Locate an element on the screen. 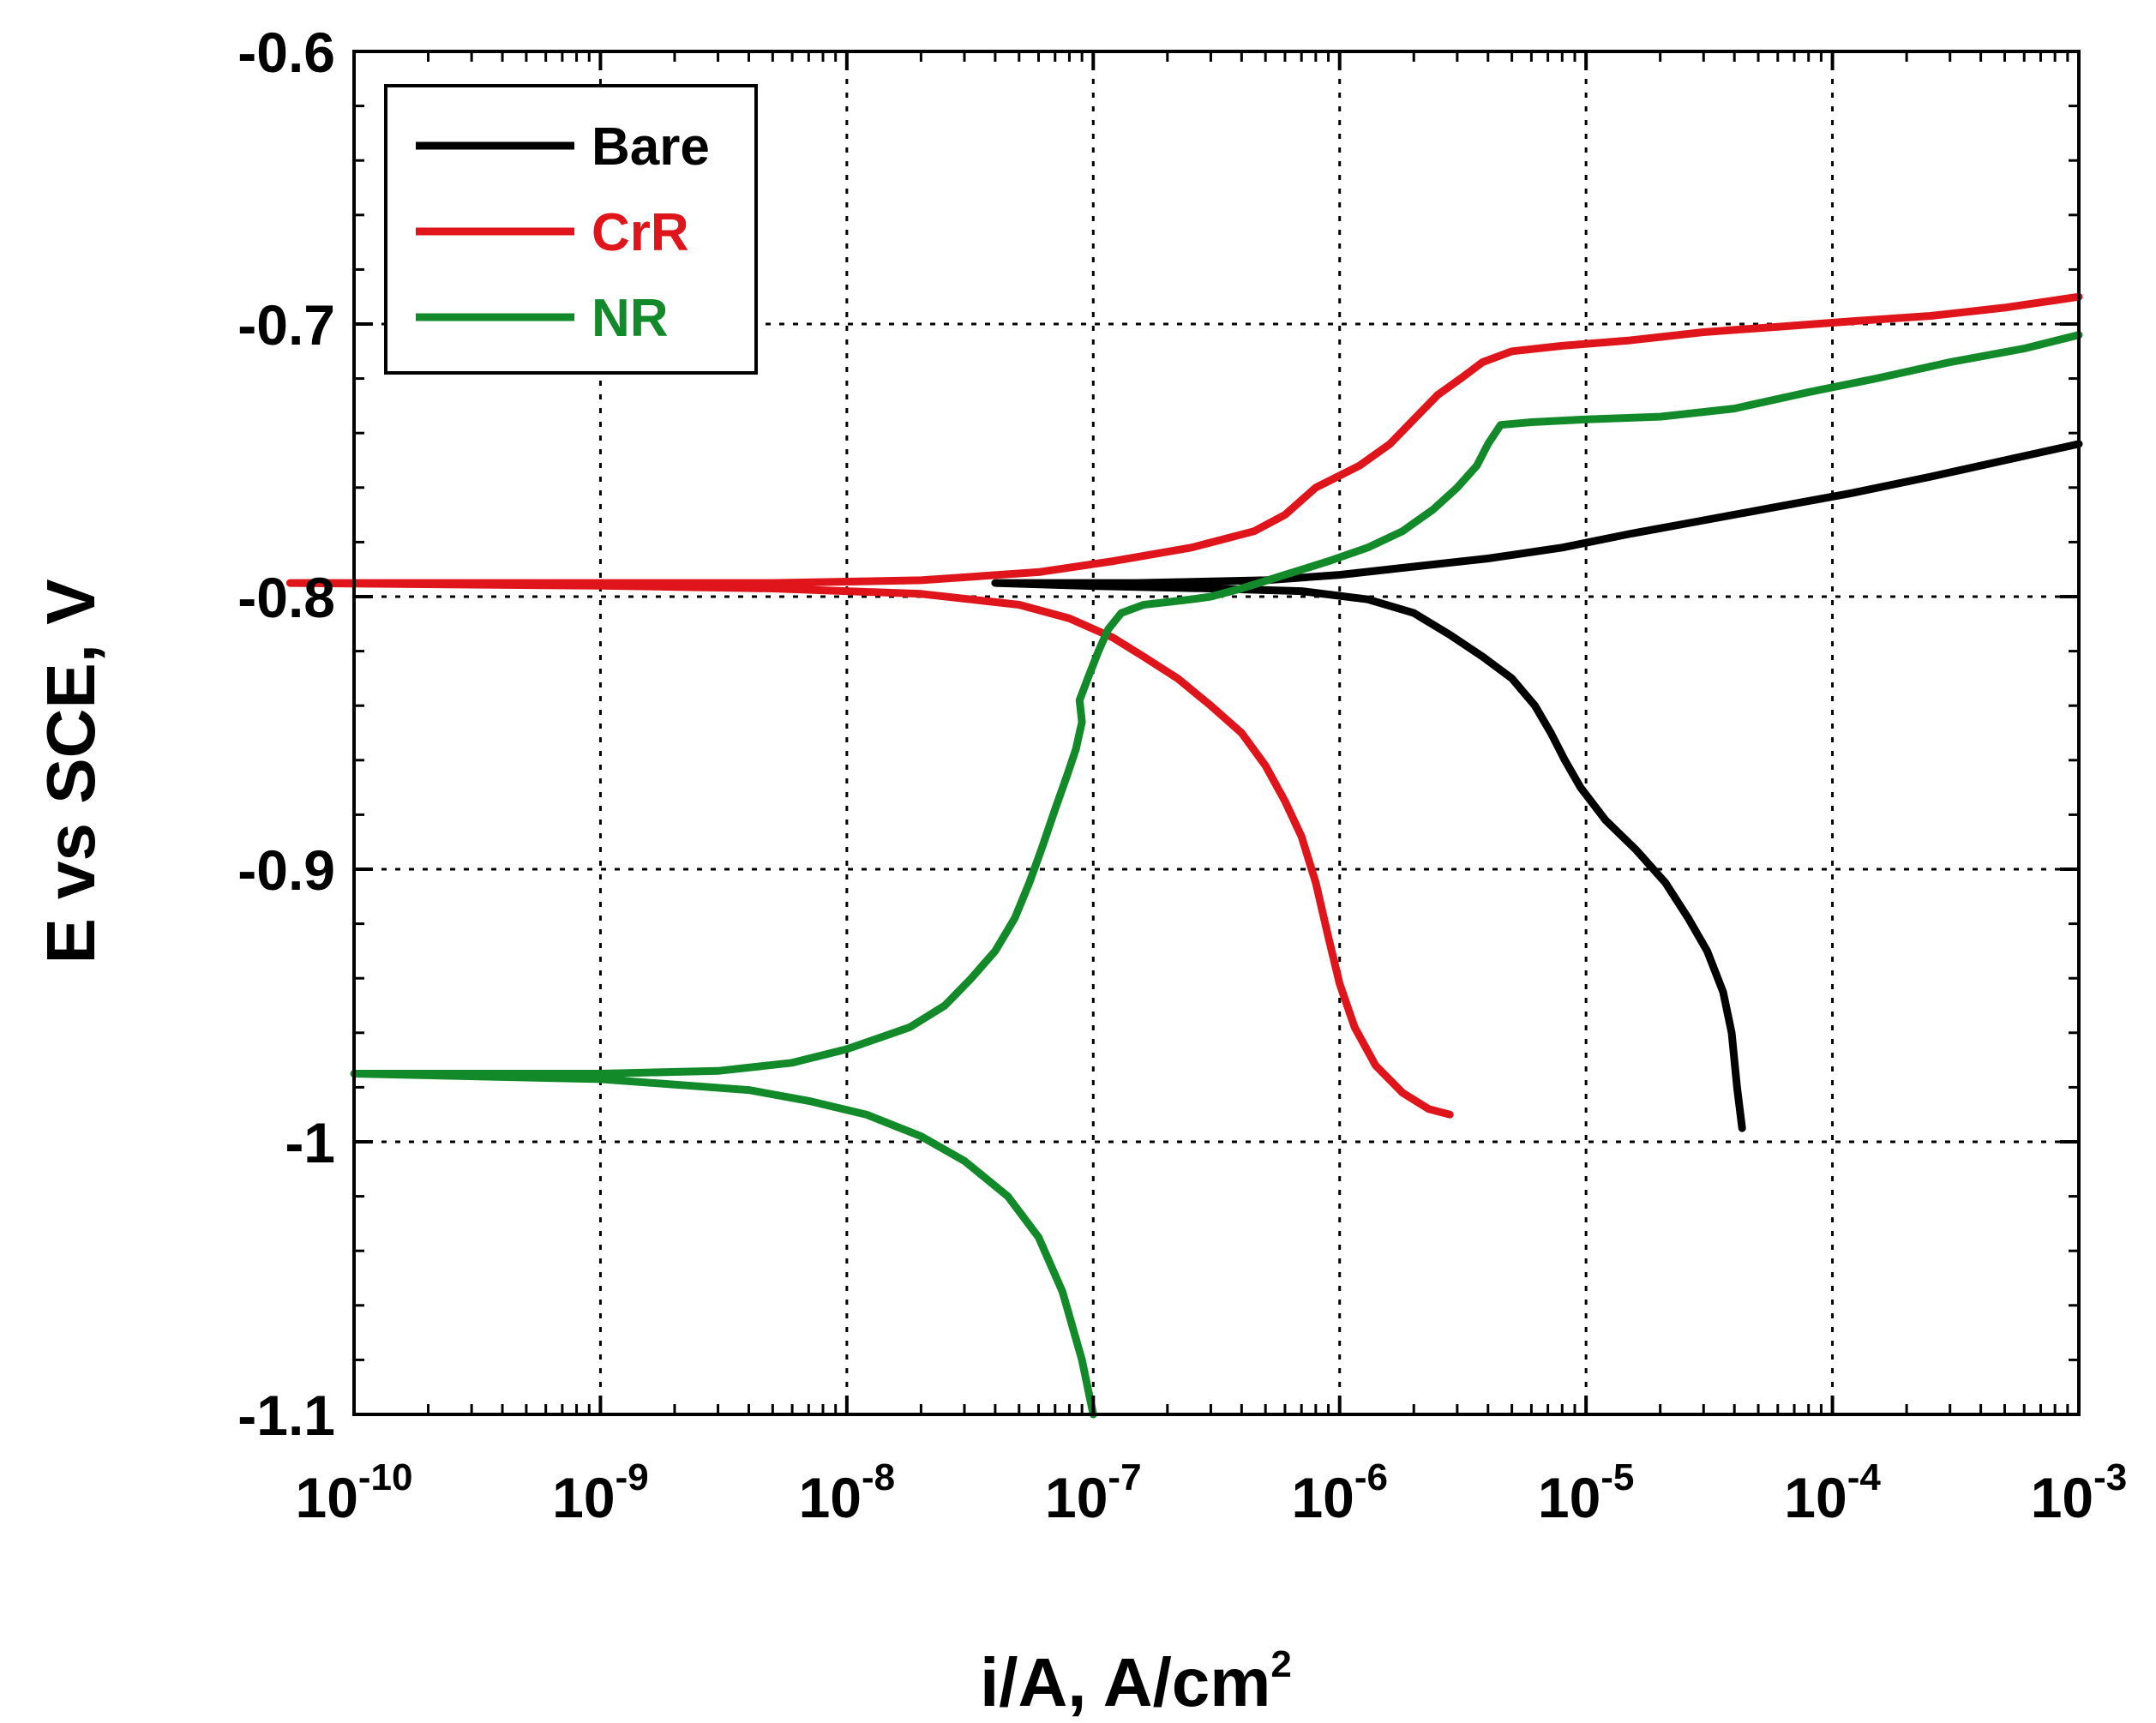  x-tick-label: 10⁻⁷ is located at coordinates (1093, 1492).